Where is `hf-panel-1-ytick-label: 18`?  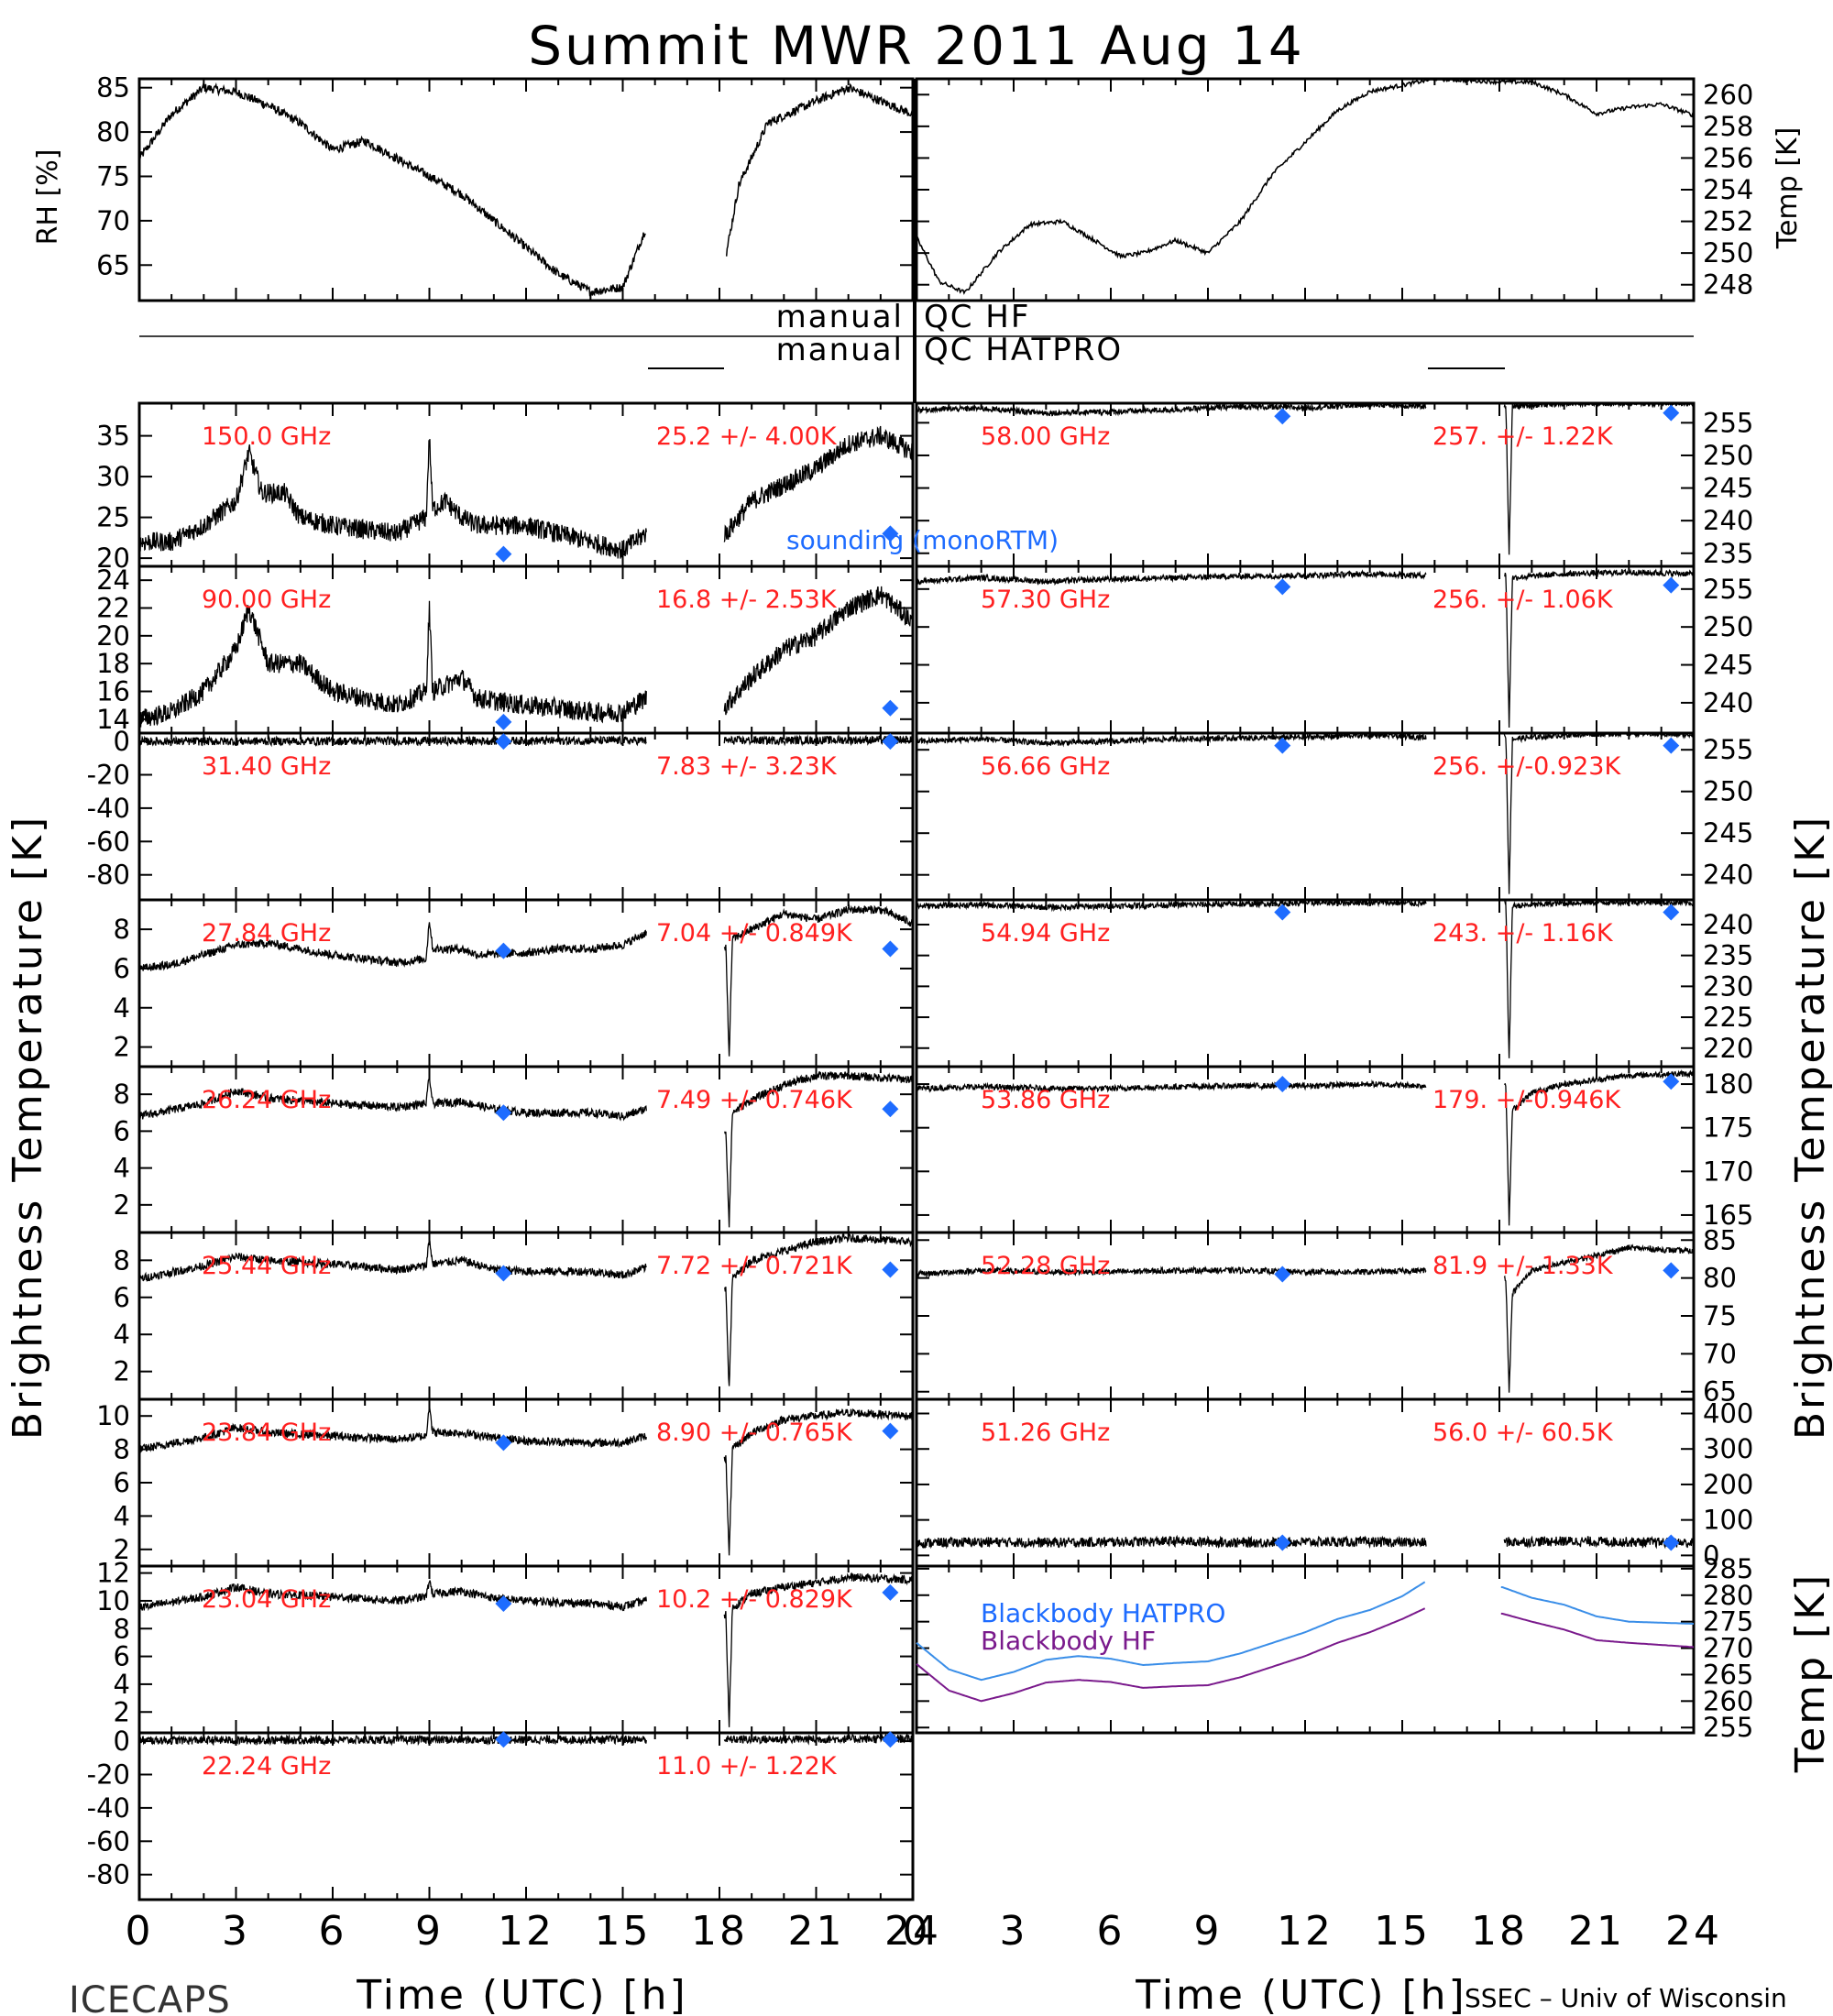
hf-panel-1-ytick-label: 18 is located at coordinates (113, 663).